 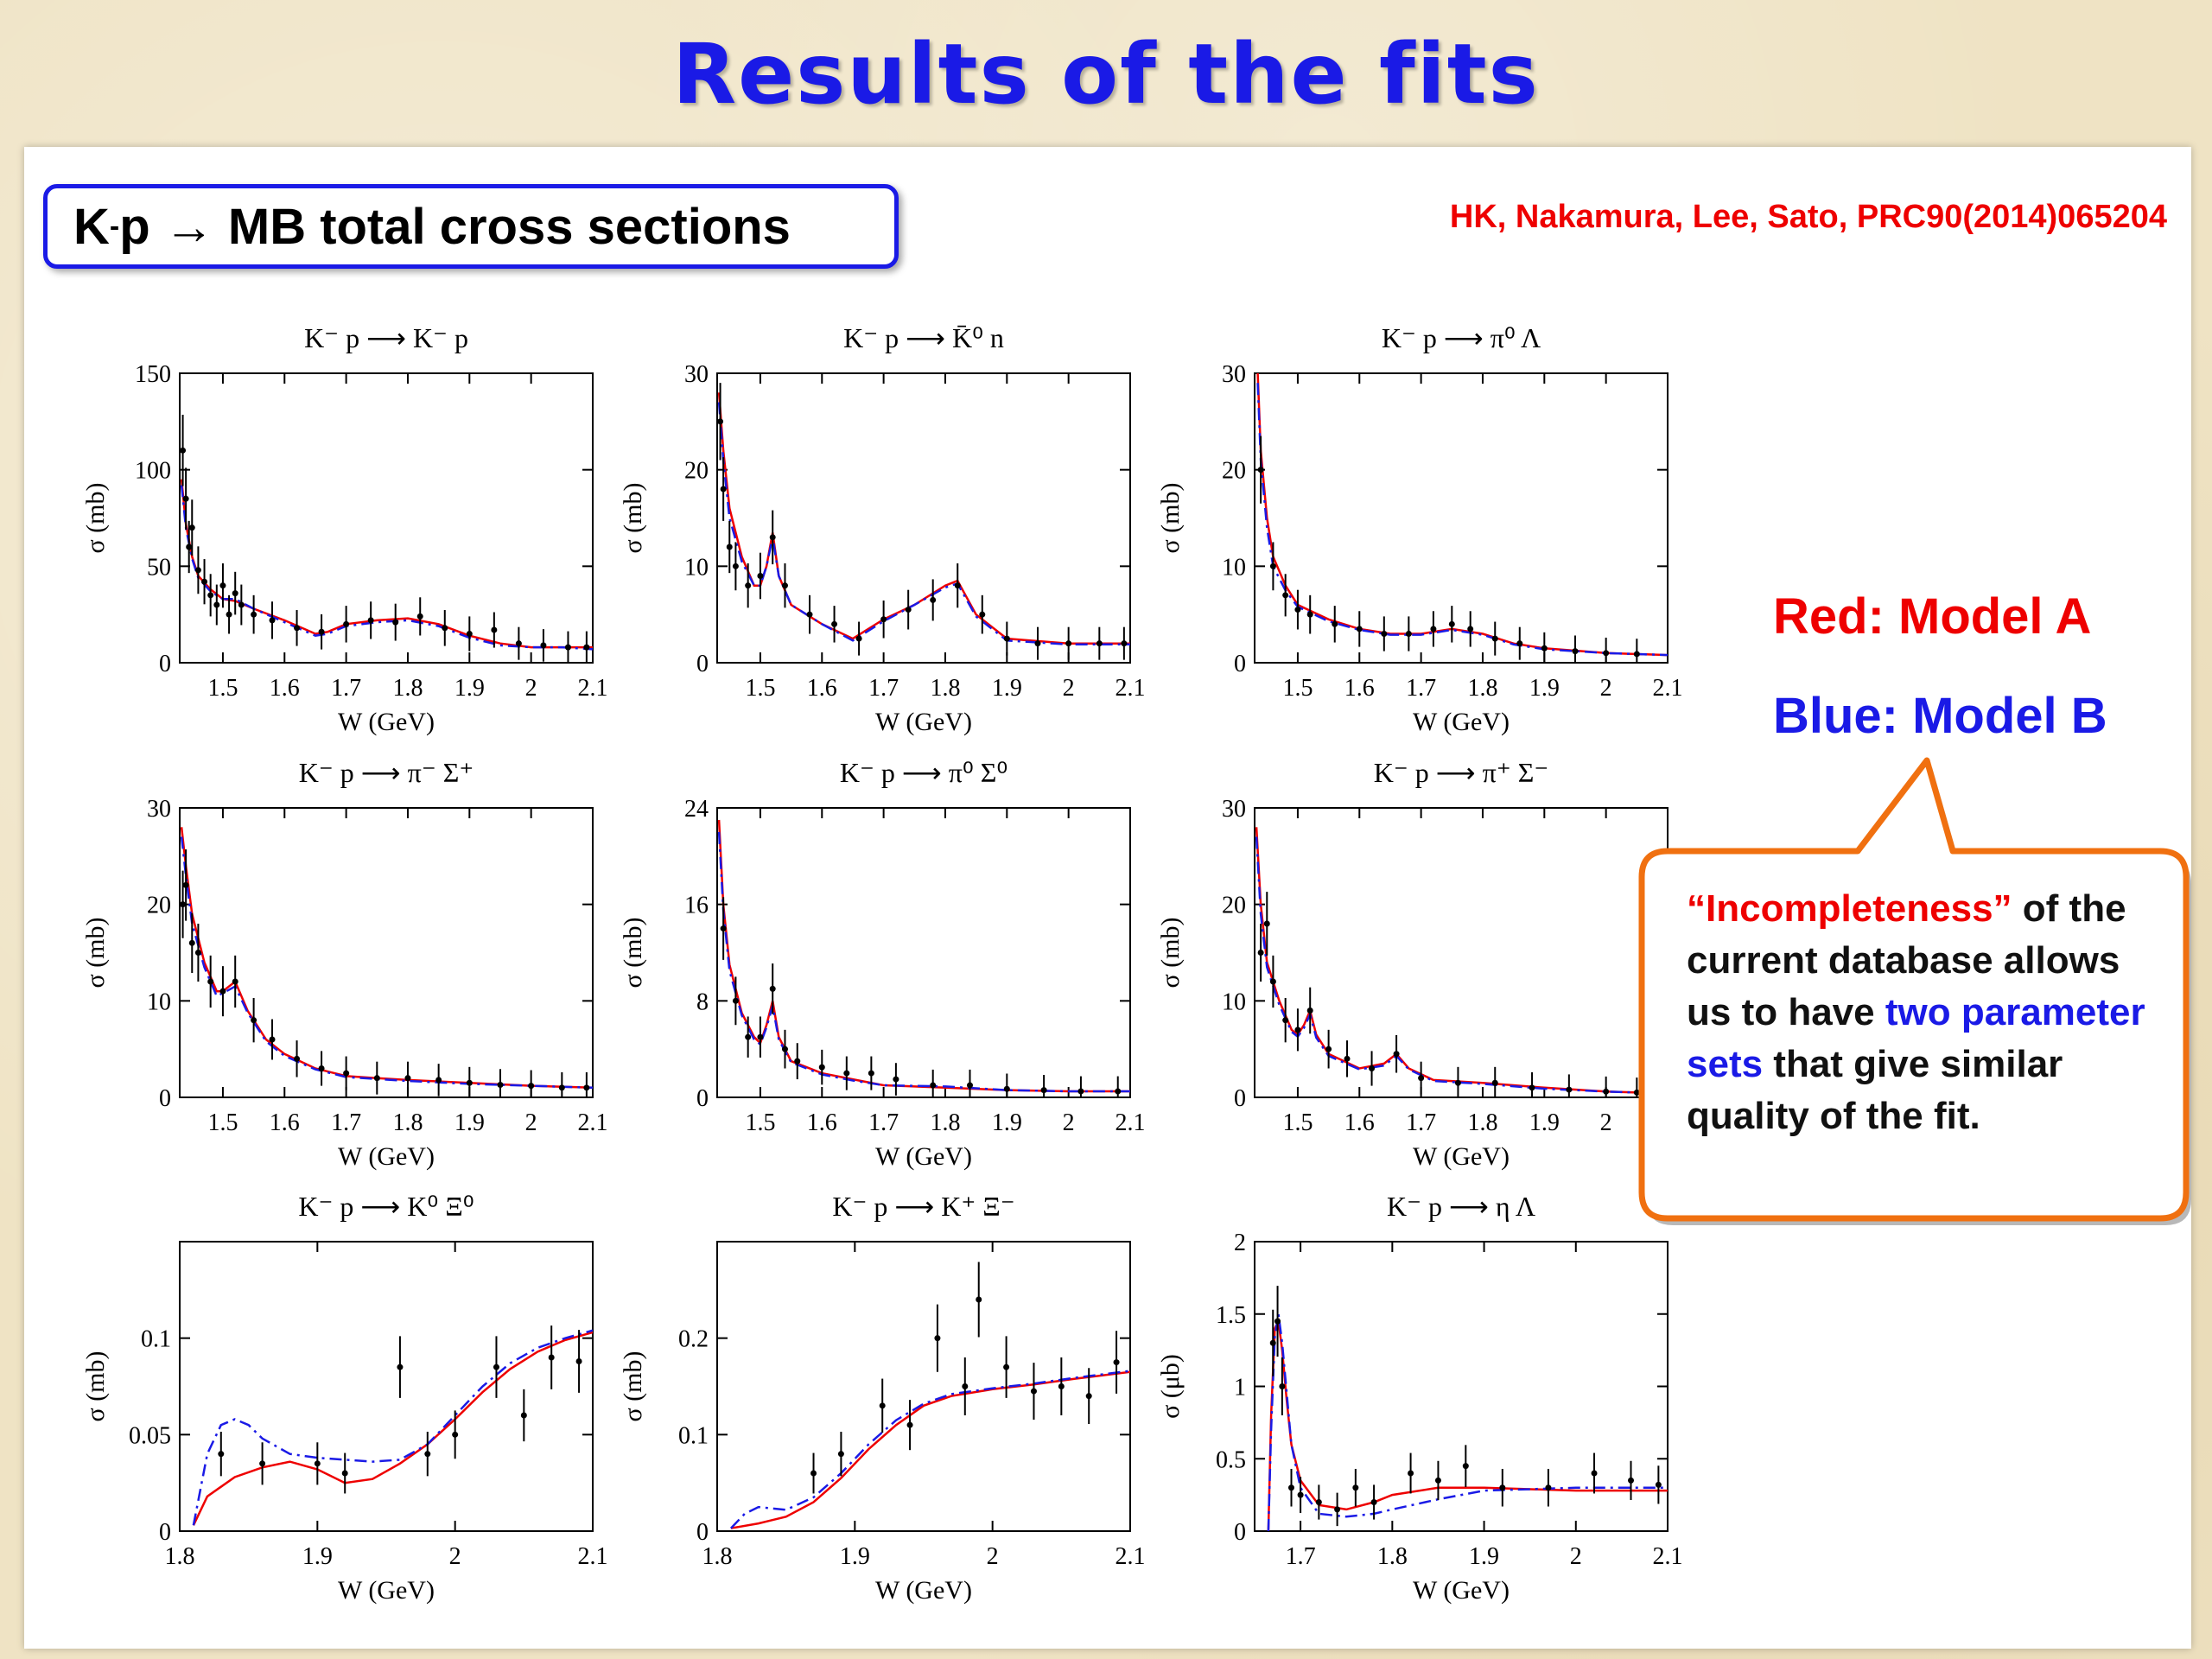 I want to click on y-tick-label: 10, so click(x=696, y=567).